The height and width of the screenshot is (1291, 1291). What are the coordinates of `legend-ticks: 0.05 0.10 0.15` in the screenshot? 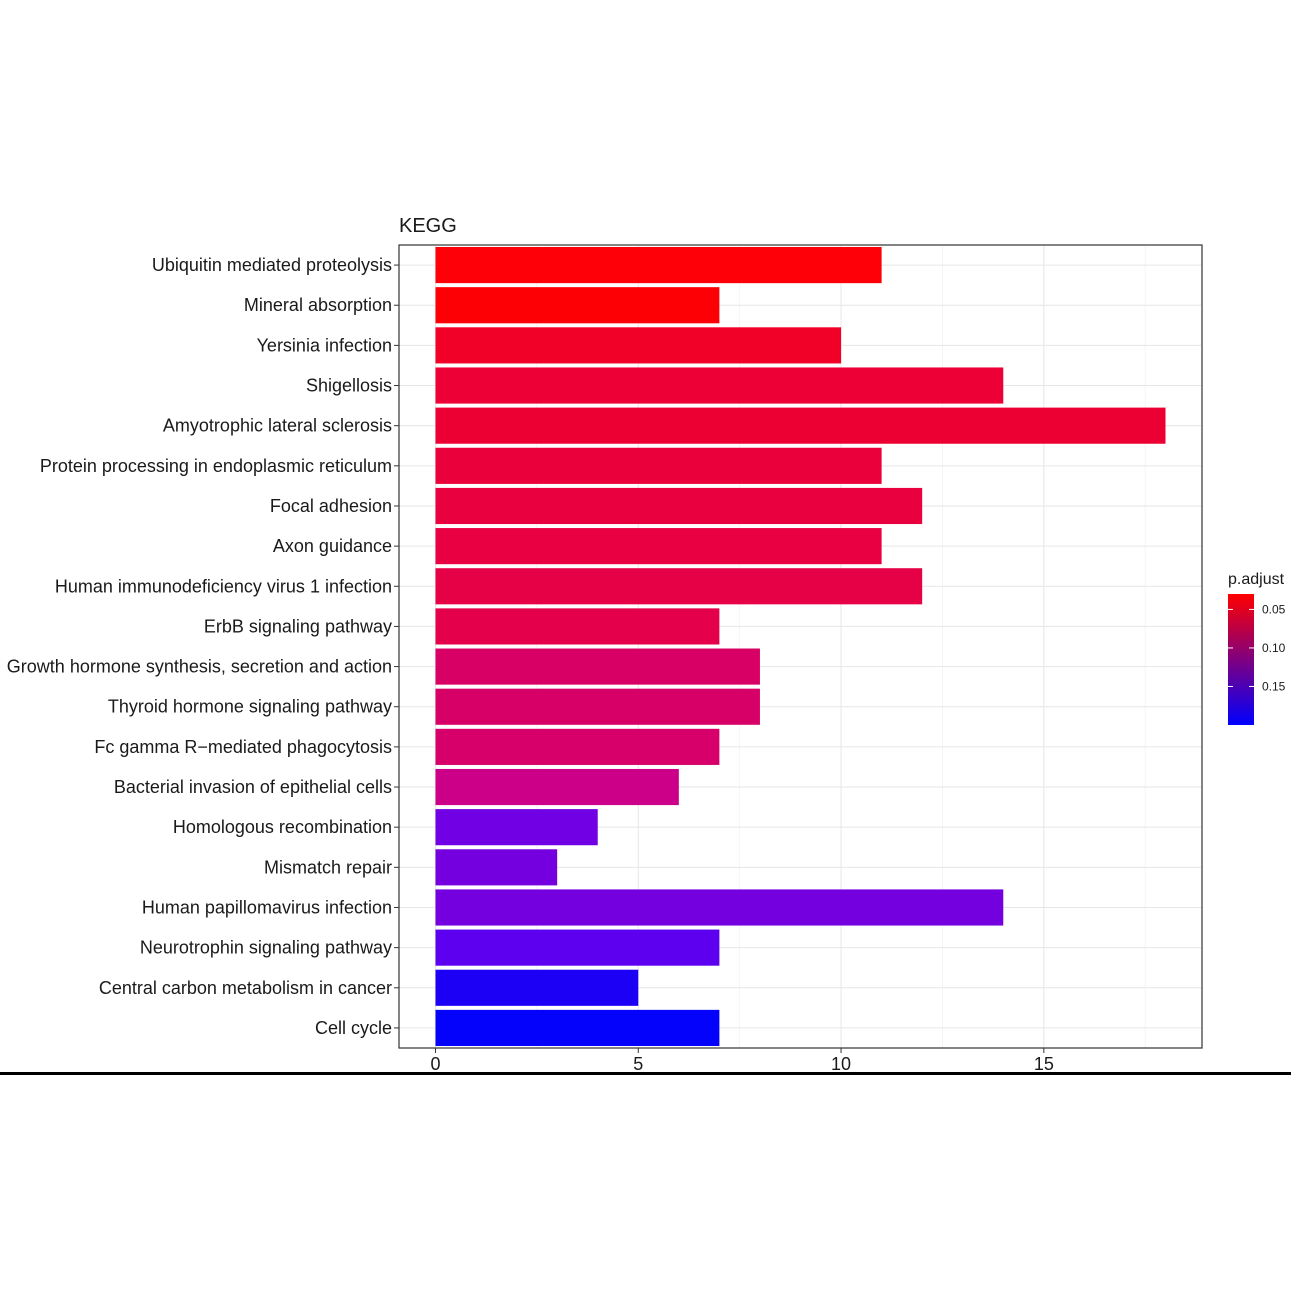 It's located at (1257, 647).